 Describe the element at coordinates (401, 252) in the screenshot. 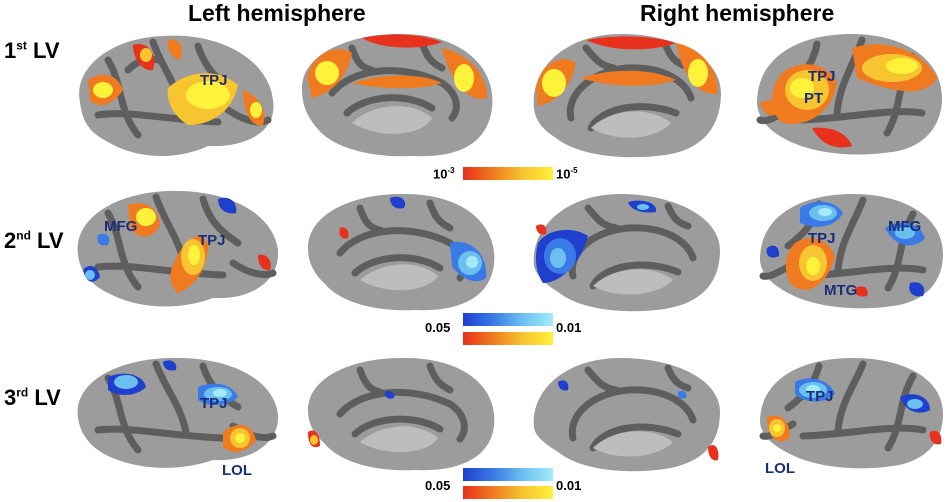

I see `brain-r2-left-medial` at that location.